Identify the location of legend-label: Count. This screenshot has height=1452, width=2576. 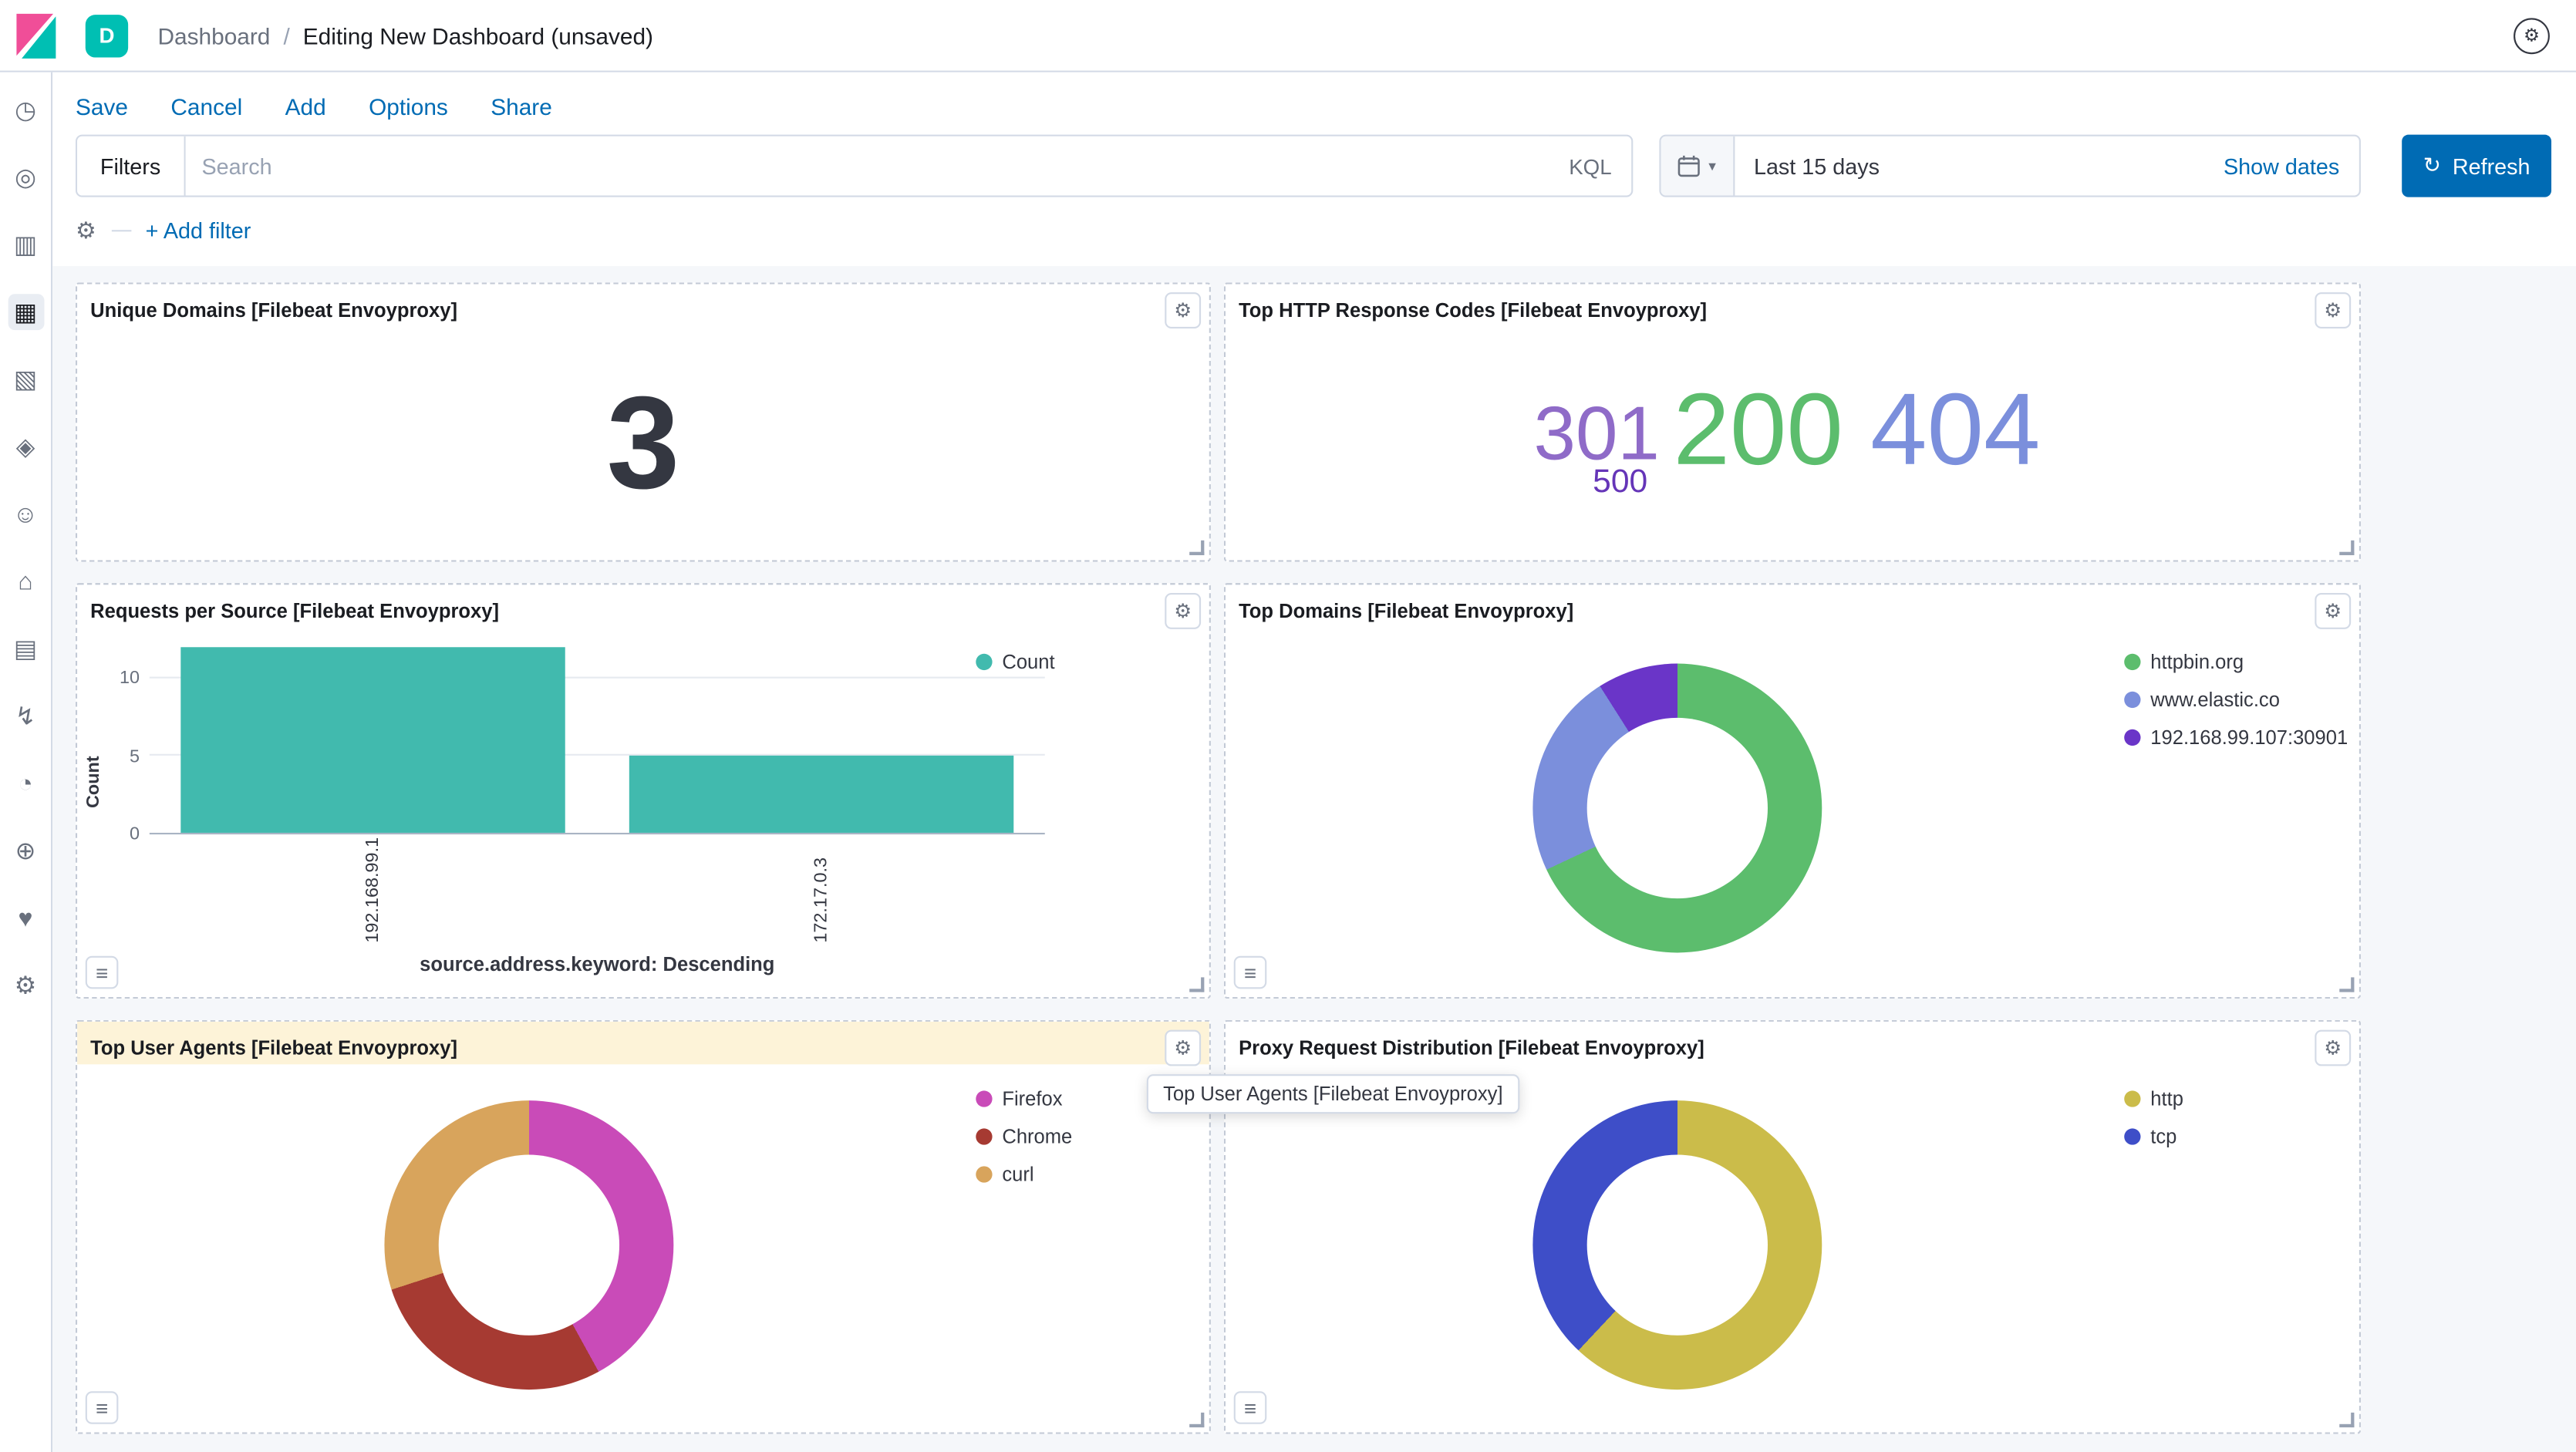
(1028, 662).